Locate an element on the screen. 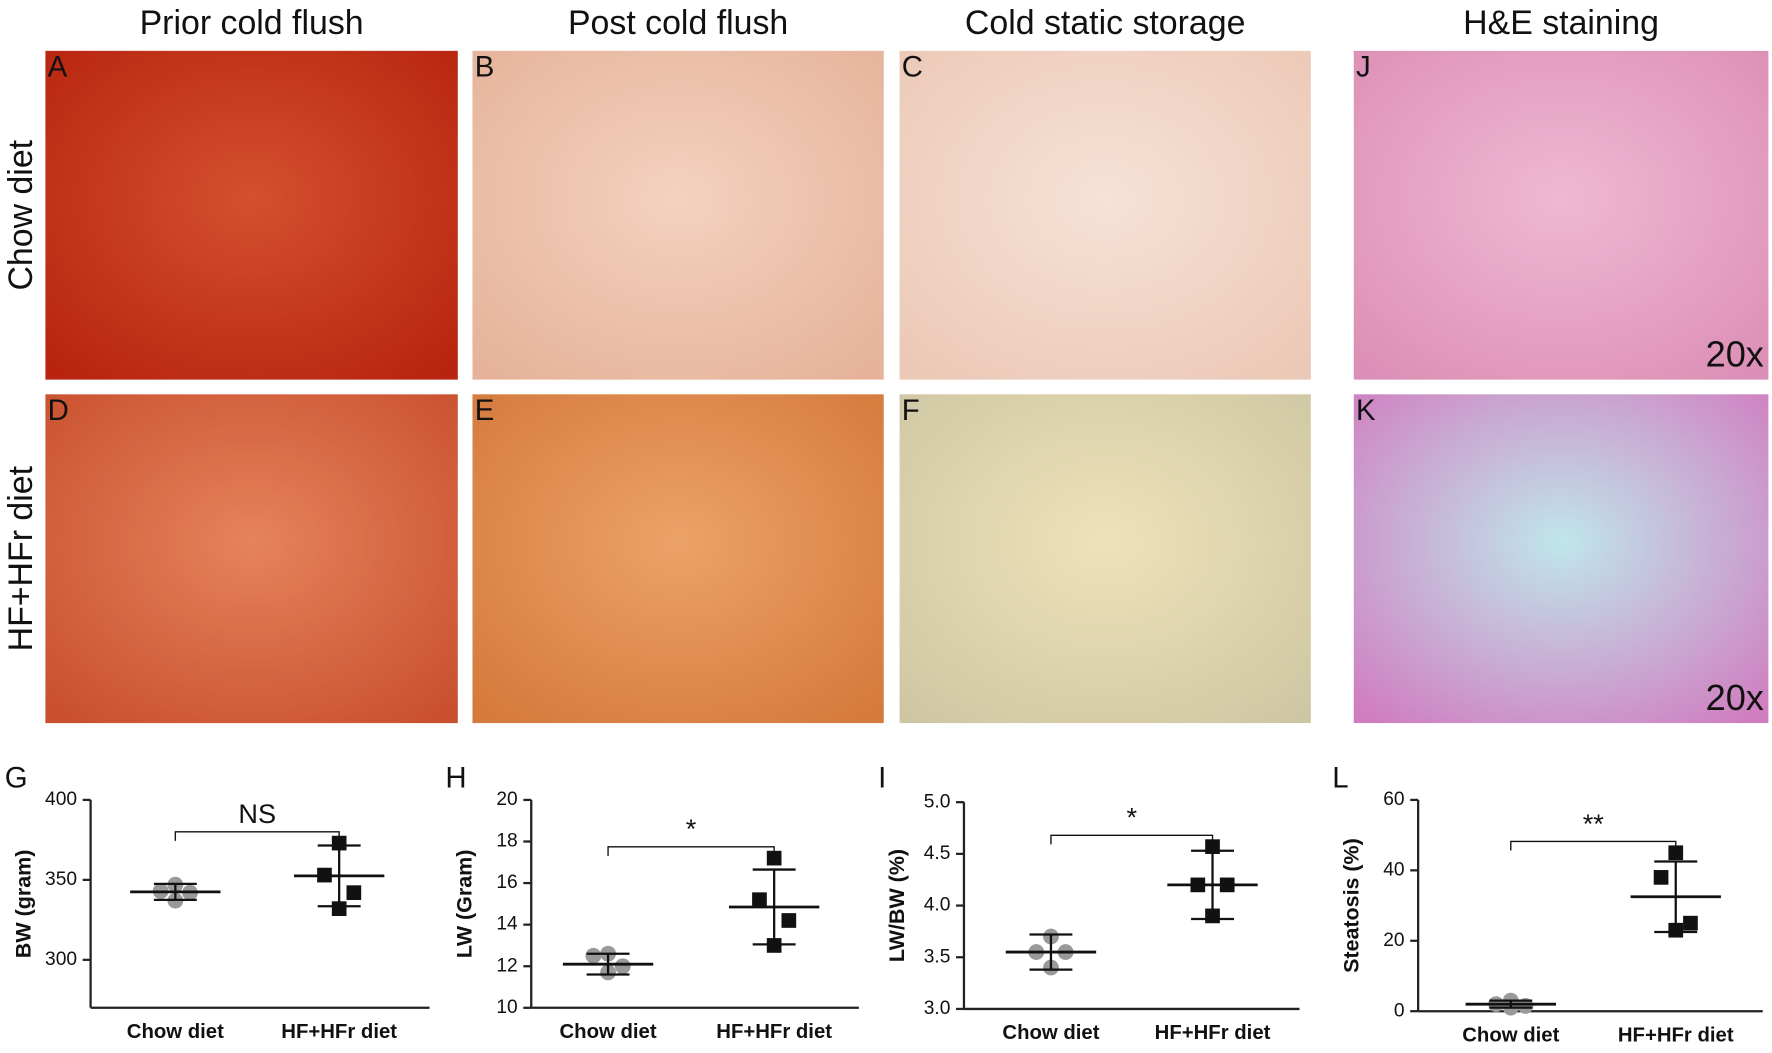 Image resolution: width=1772 pixels, height=1053 pixels. y-axis-label: LW (Gram) is located at coordinates (464, 904).